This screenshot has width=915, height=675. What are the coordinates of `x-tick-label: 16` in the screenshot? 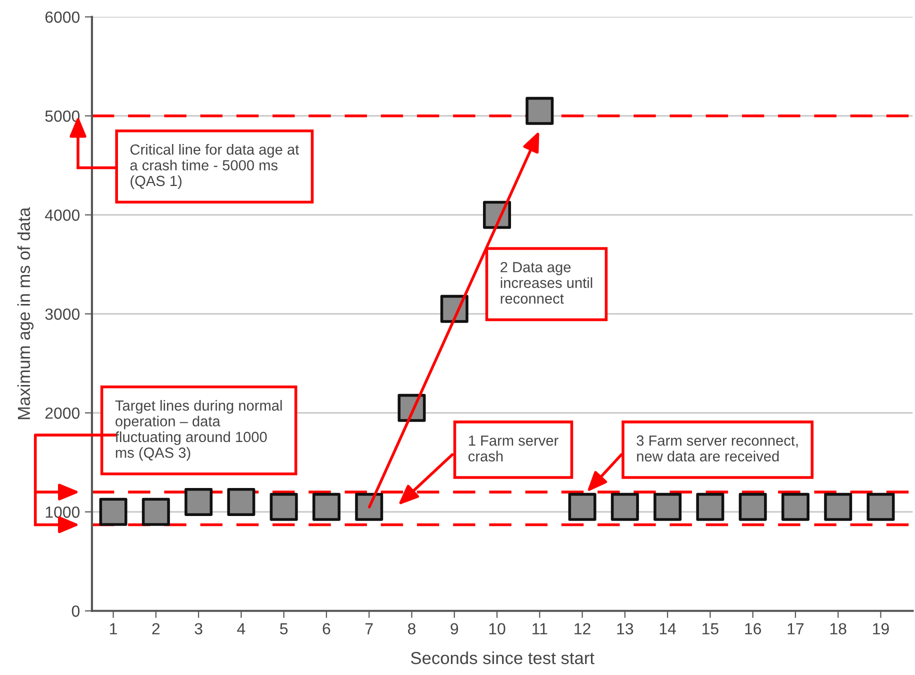 It's located at (753, 628).